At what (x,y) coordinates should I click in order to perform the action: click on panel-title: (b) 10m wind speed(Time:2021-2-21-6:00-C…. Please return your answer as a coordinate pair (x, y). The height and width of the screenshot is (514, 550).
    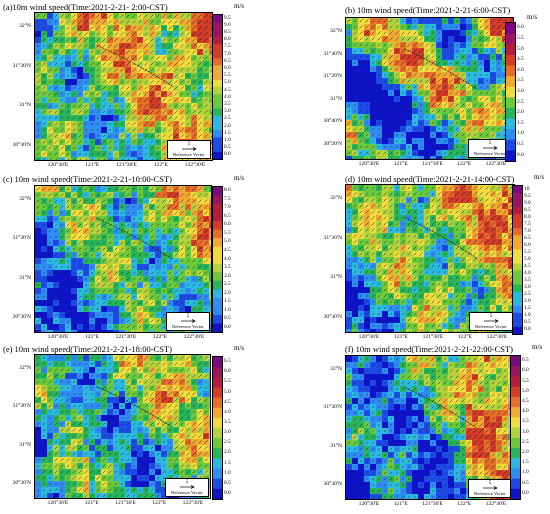
    Looking at the image, I should click on (428, 10).